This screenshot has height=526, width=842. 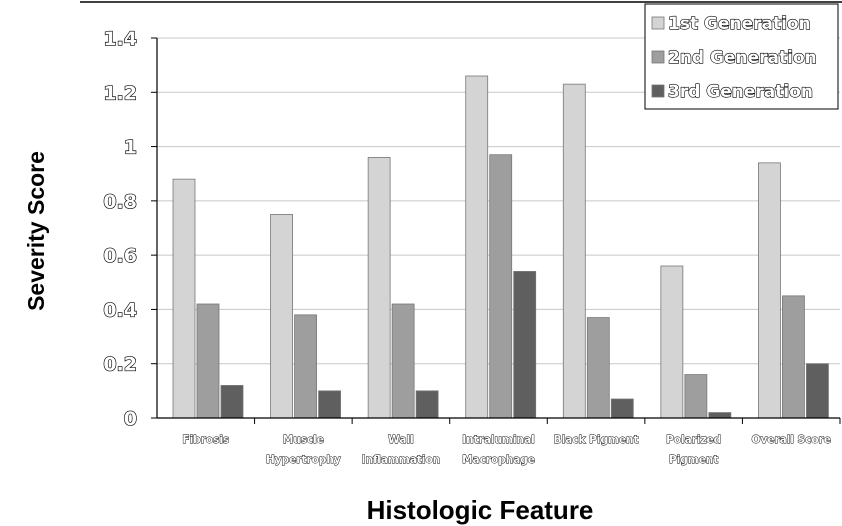 I want to click on y-tick-label: 0.4, so click(x=120, y=310).